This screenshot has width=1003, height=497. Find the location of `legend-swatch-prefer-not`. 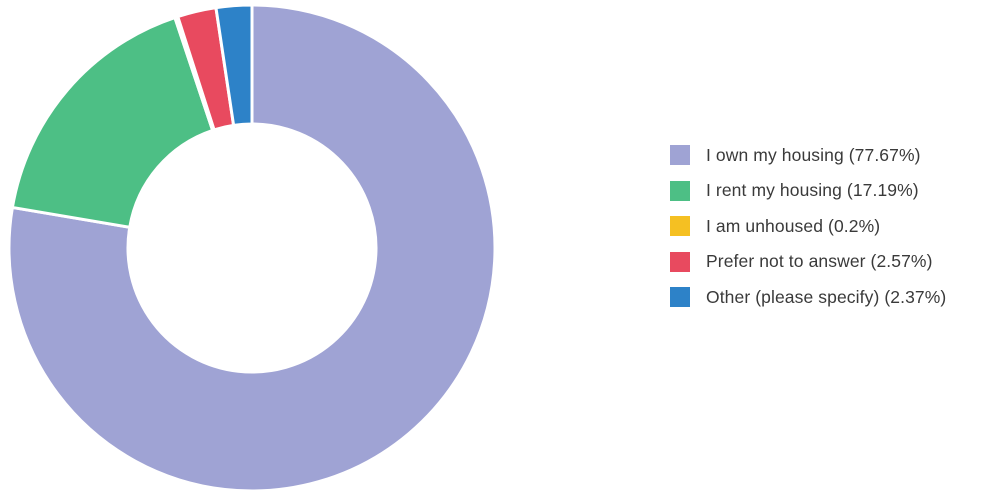

legend-swatch-prefer-not is located at coordinates (680, 261).